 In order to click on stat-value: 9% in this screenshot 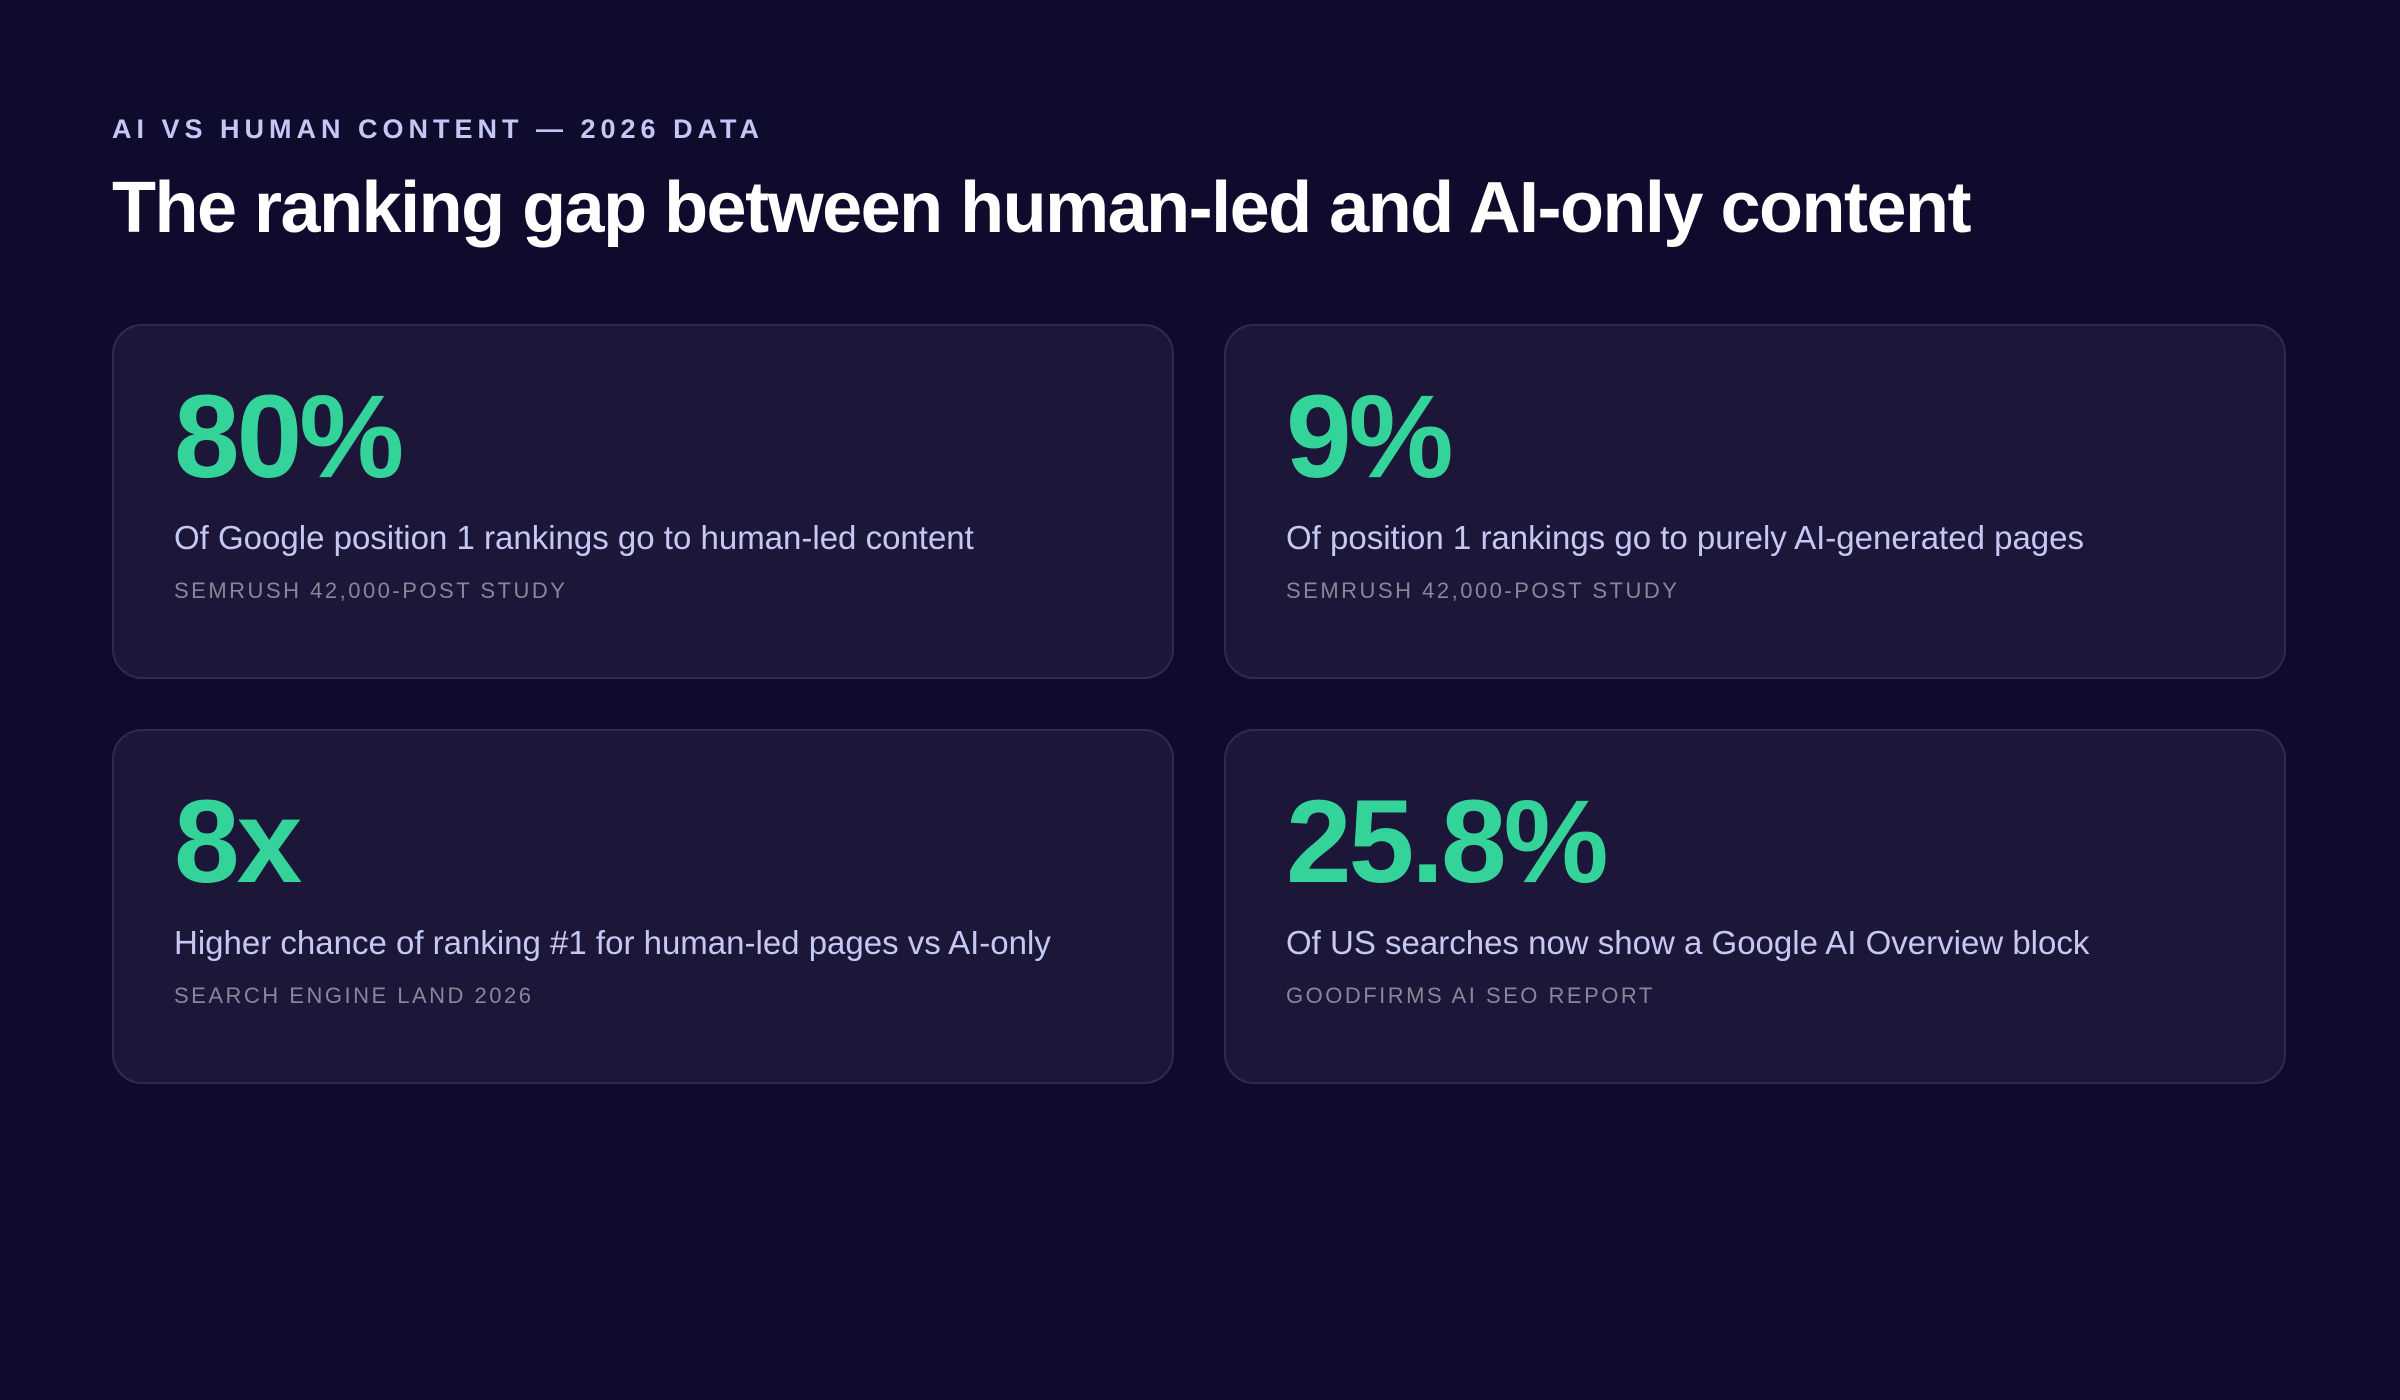, I will do `click(1370, 437)`.